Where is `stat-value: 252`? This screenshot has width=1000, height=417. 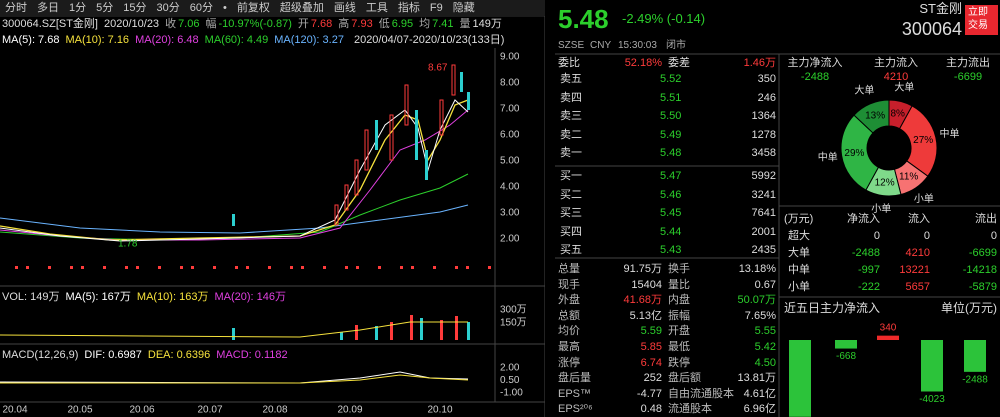 stat-value: 252 is located at coordinates (652, 378).